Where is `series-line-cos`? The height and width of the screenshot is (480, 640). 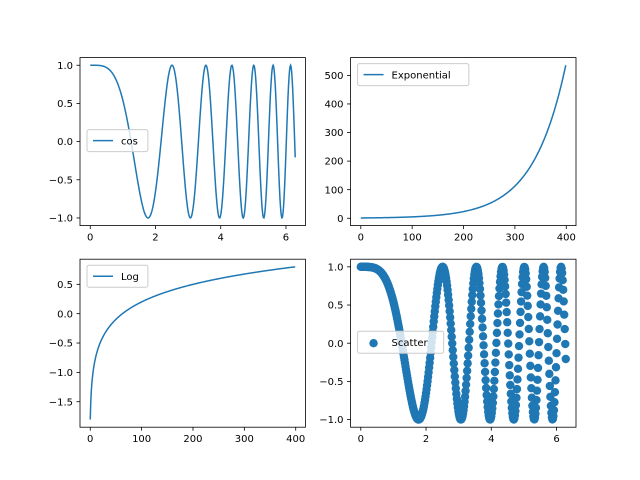
series-line-cos is located at coordinates (193, 141).